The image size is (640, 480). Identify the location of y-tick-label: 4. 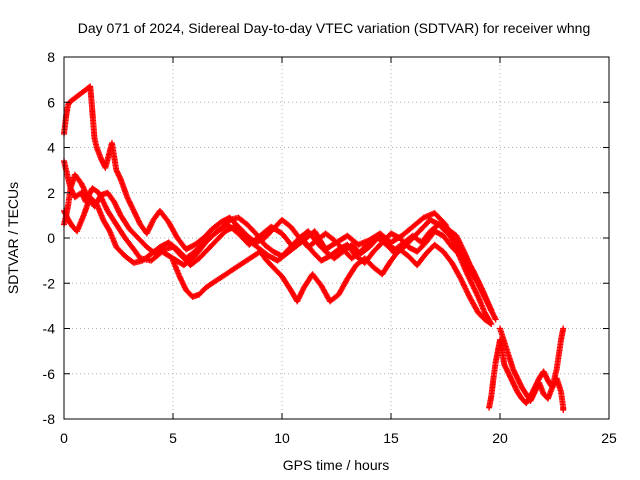
(51, 148).